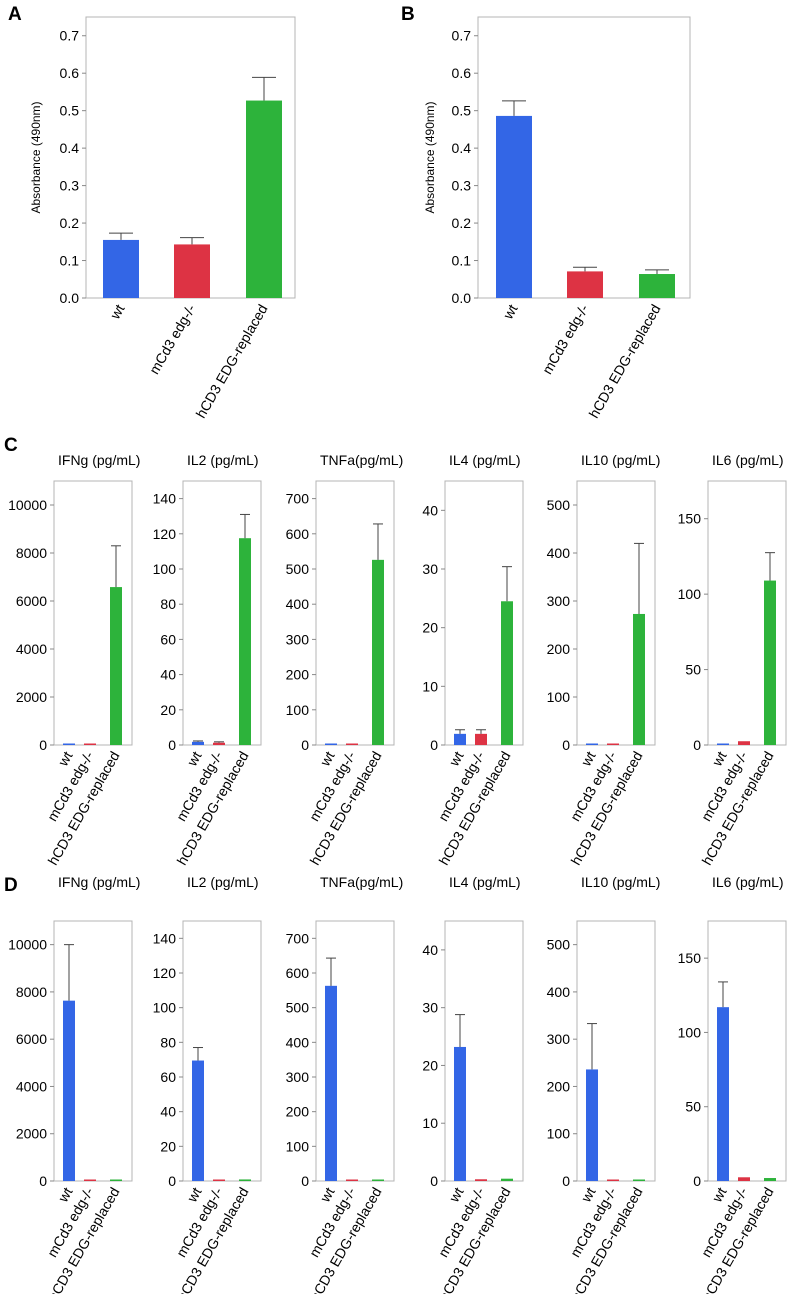 Image resolution: width=787 pixels, height=1294 pixels. Describe the element at coordinates (31, 697) in the screenshot. I see `y-tick-label: 2000` at that location.